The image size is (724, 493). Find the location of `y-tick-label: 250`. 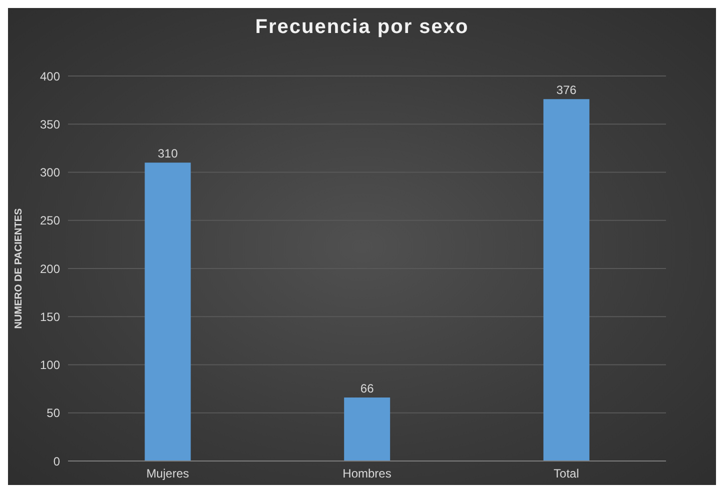

y-tick-label: 250 is located at coordinates (50, 221).